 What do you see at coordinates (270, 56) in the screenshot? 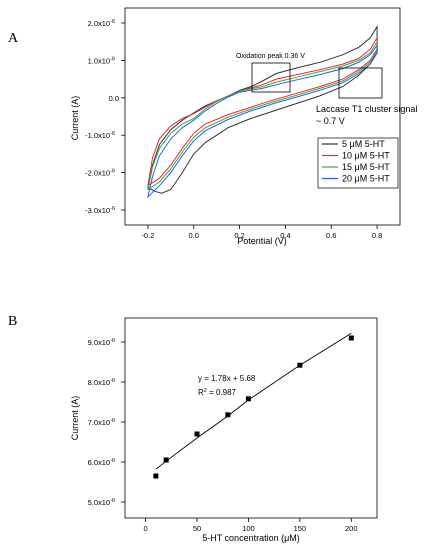
I see `oxidation-peak-annotation: Oxidation peak 0.36 V` at bounding box center [270, 56].